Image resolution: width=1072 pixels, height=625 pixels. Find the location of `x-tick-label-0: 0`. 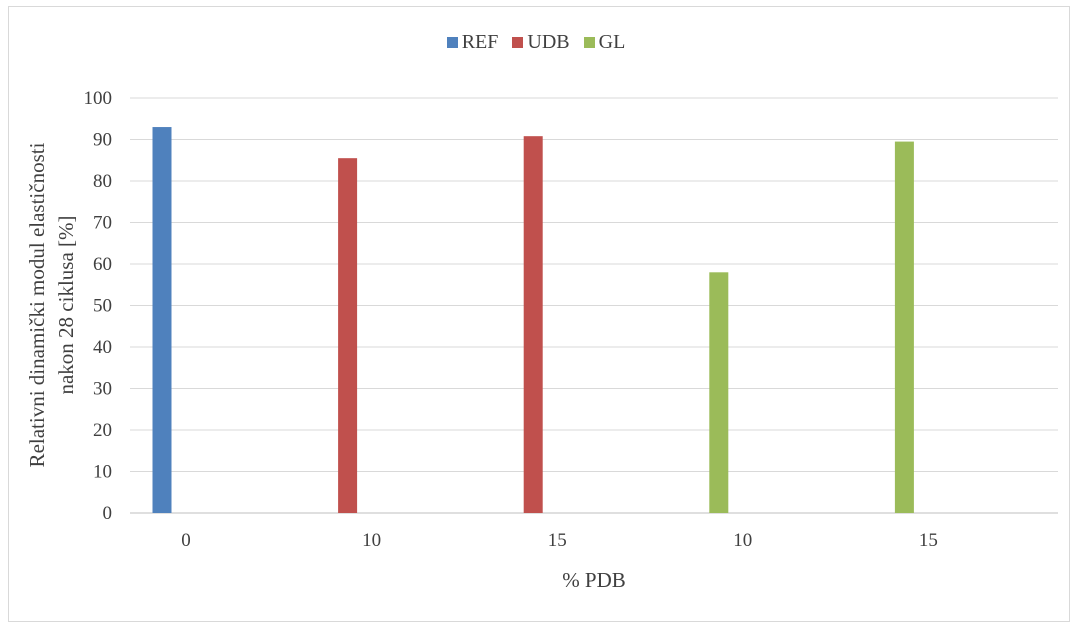

x-tick-label-0: 0 is located at coordinates (186, 540).